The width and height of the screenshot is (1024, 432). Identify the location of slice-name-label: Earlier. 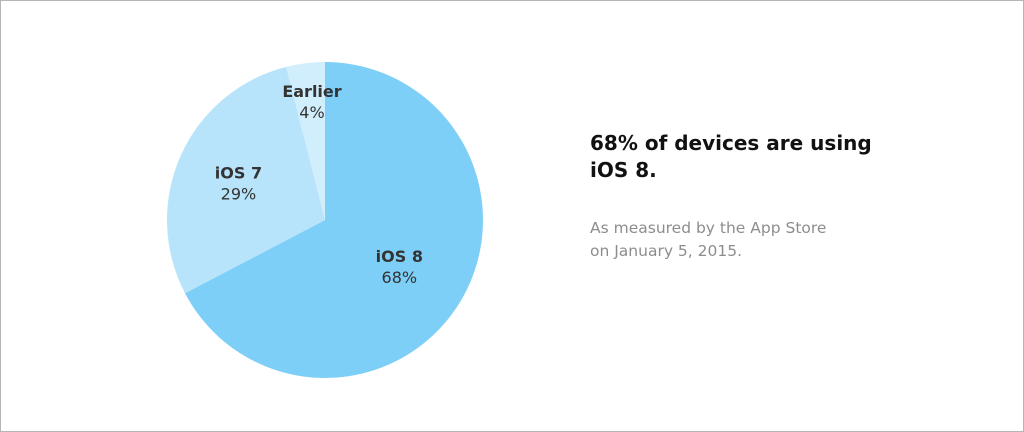
(311, 91).